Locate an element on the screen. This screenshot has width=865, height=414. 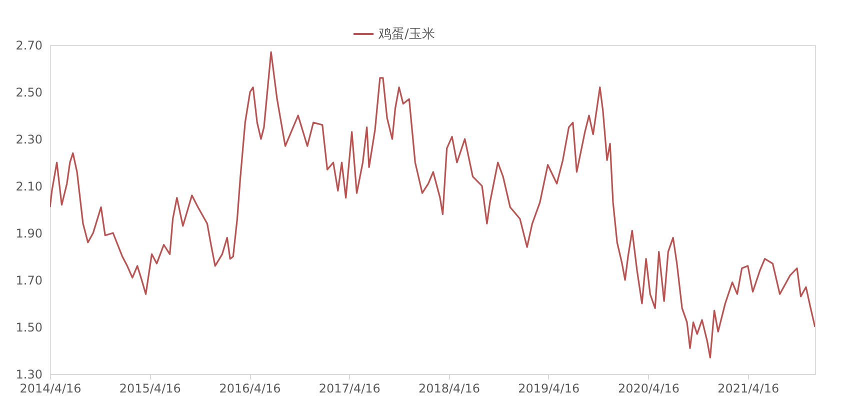
legend-label: 鸡蛋/玉米 is located at coordinates (406, 34).